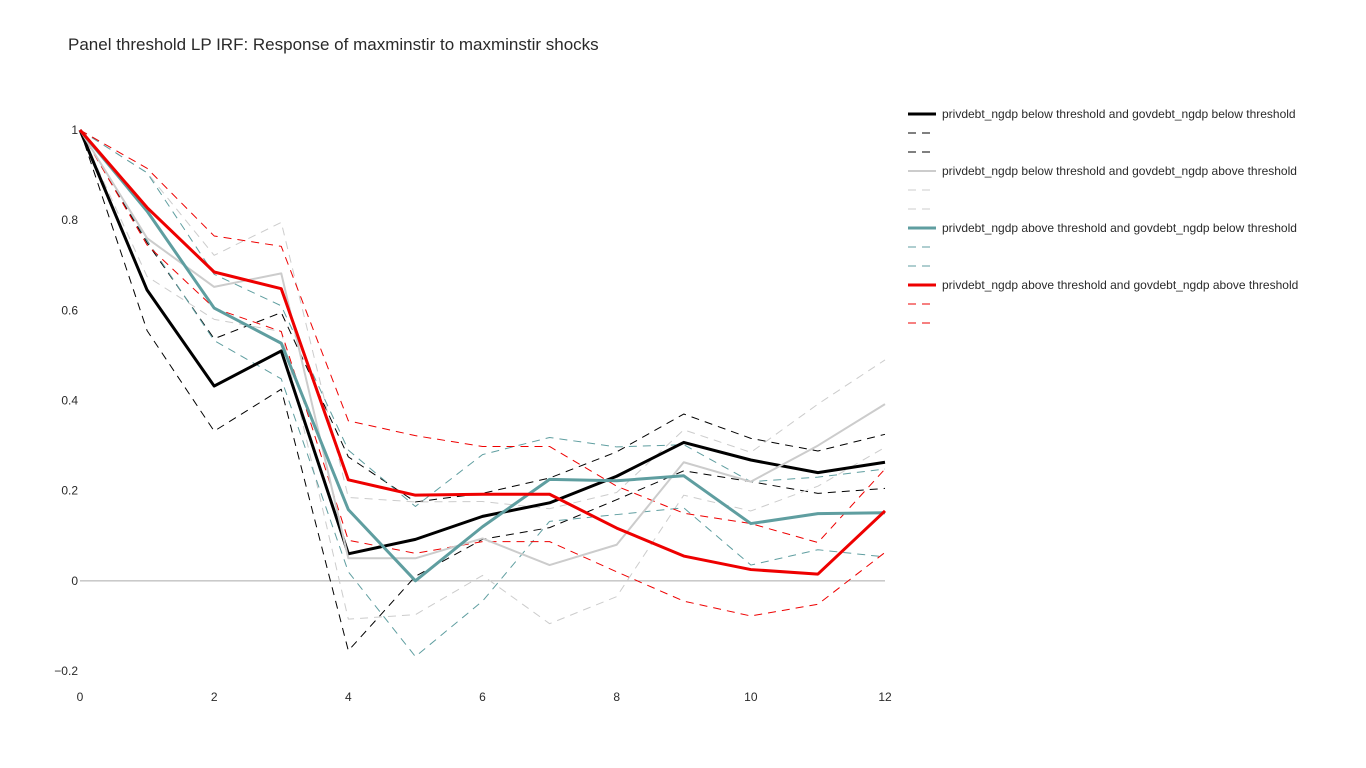 The height and width of the screenshot is (768, 1366). I want to click on x-tick-label: 4, so click(348, 697).